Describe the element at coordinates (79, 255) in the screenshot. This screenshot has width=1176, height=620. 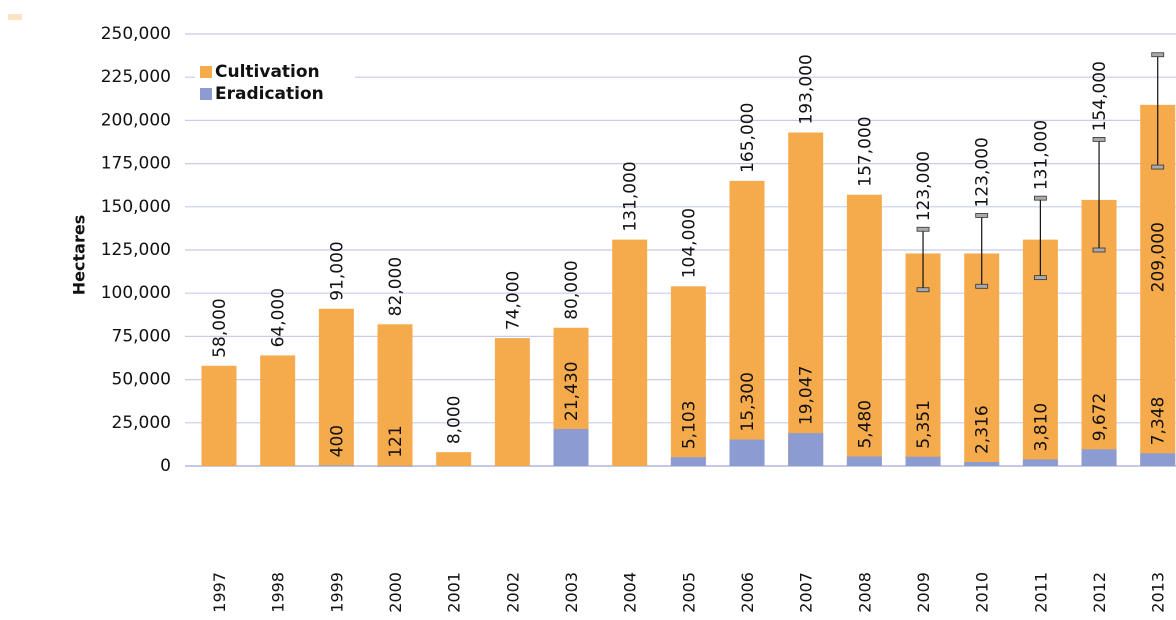
I see `y-axis-label: Hectares` at that location.